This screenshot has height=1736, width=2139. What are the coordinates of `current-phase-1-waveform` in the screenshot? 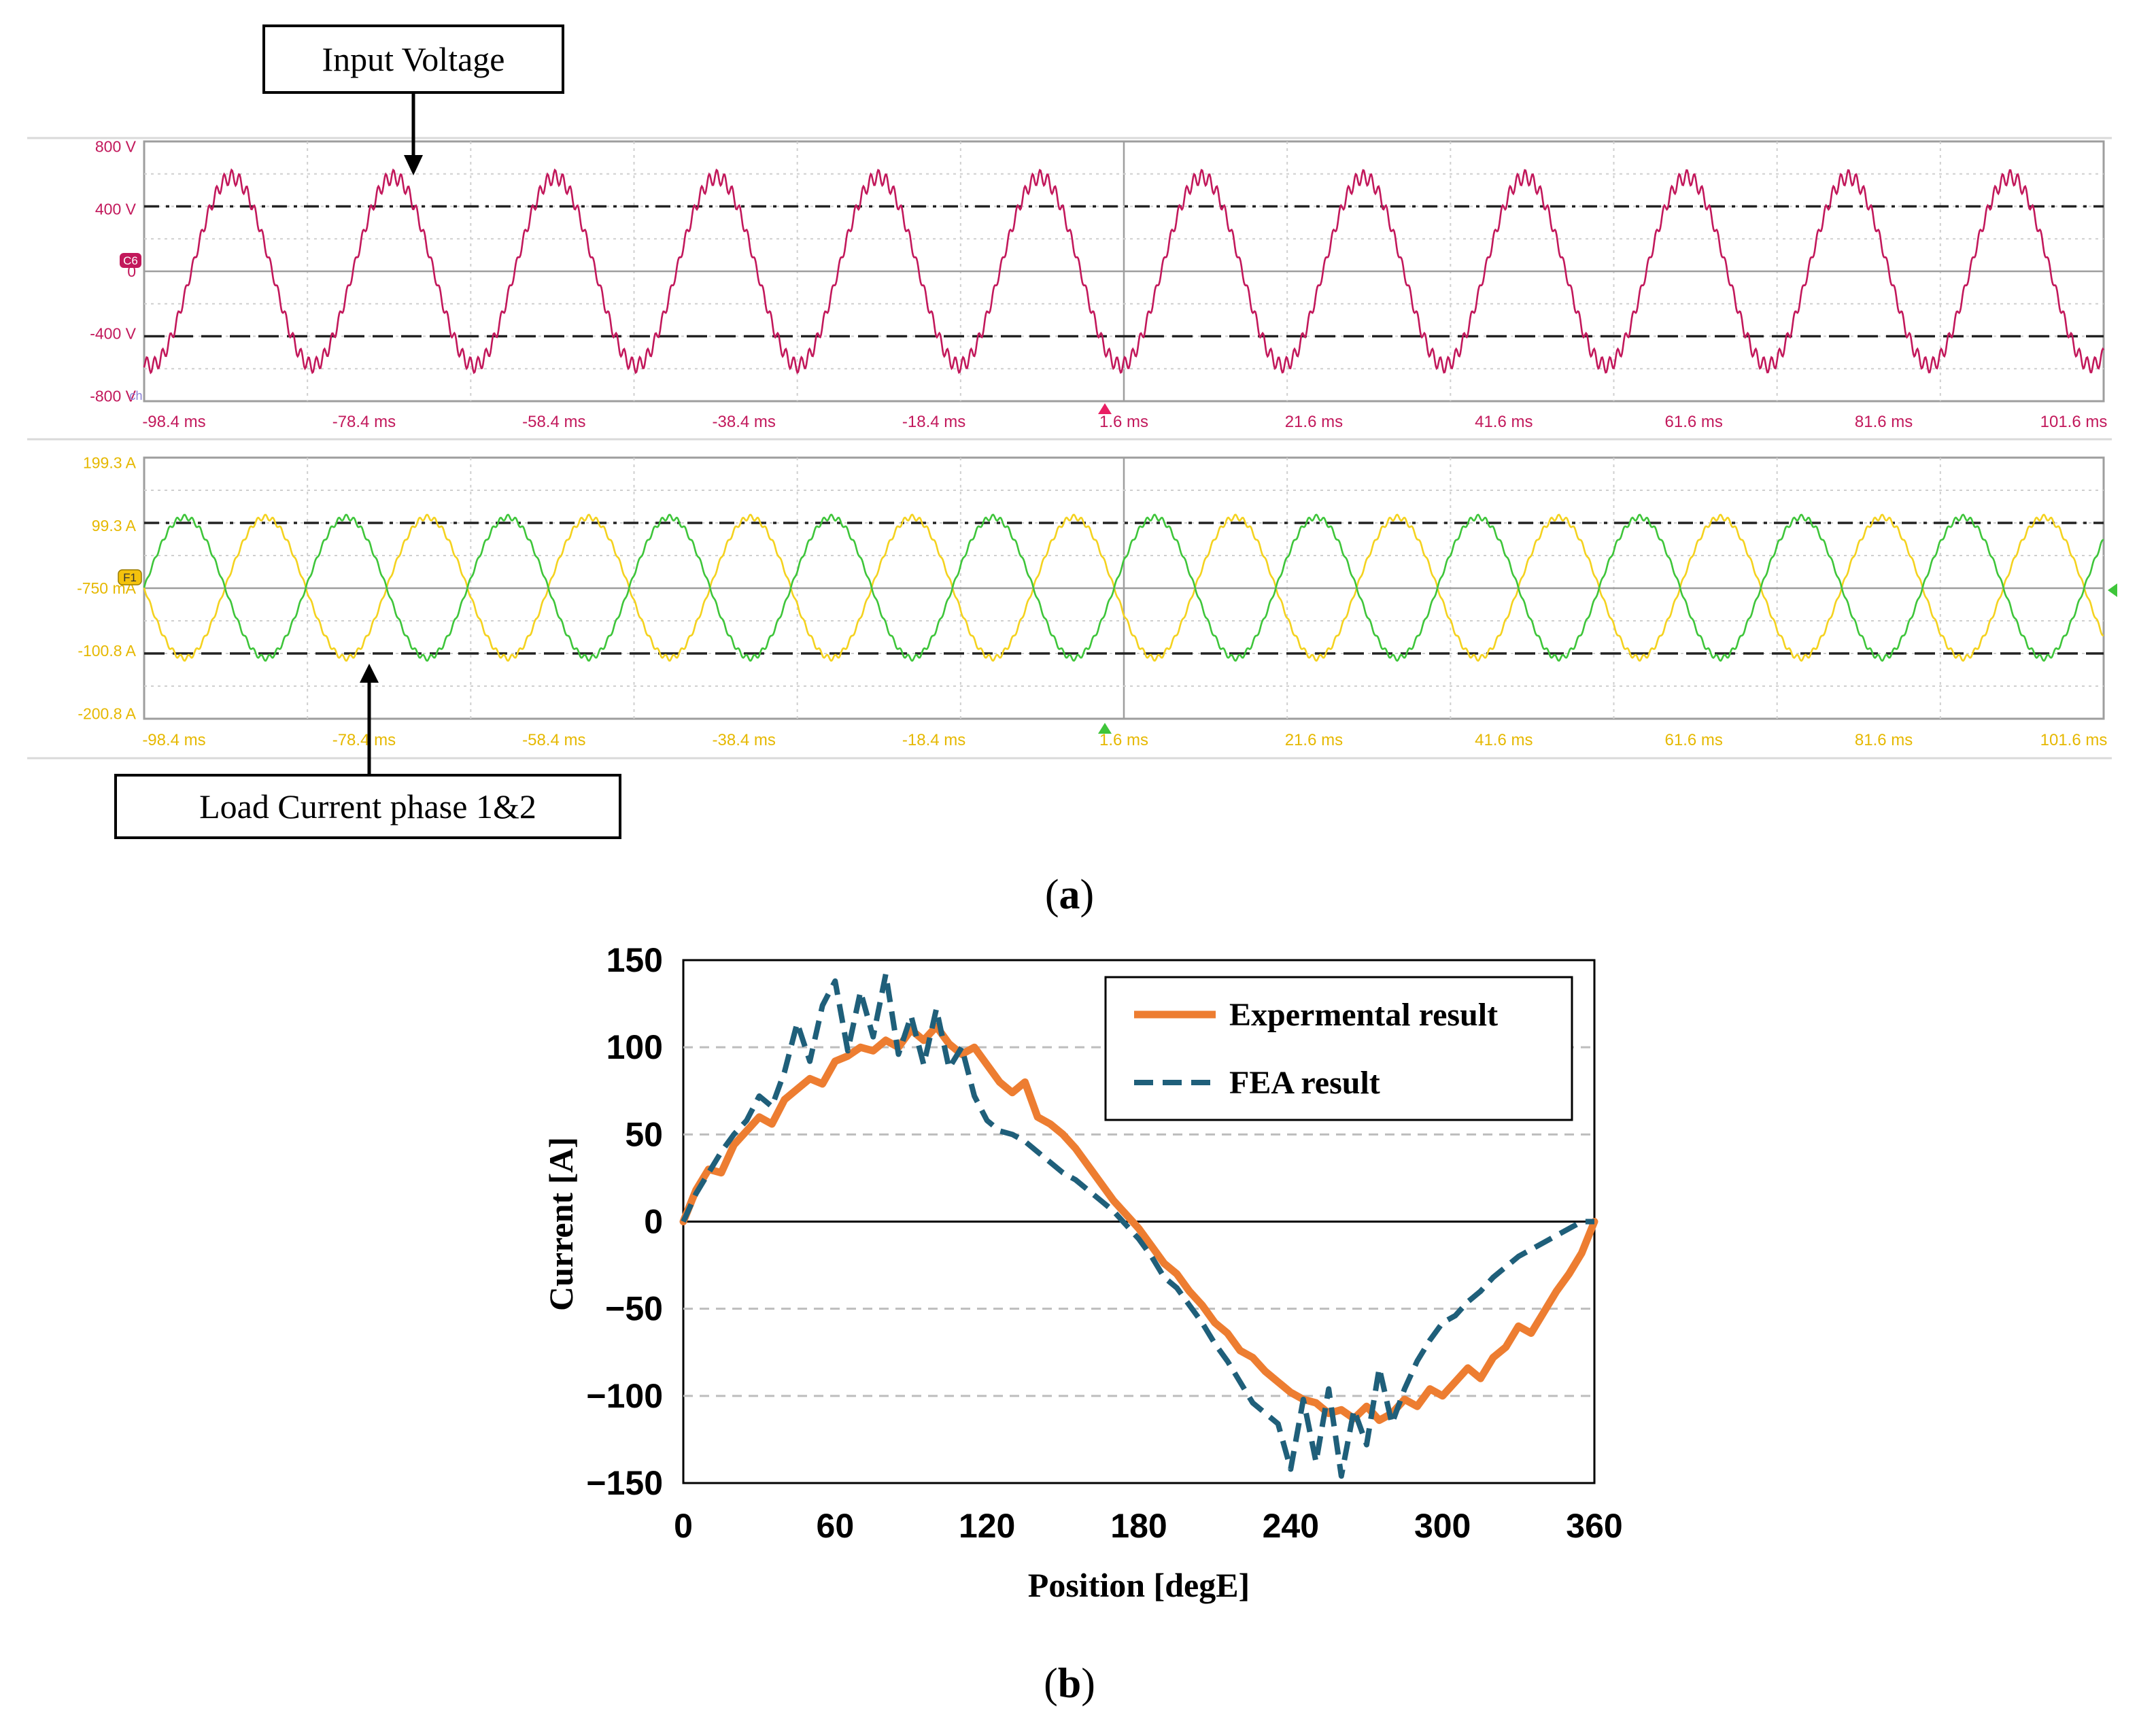 It's located at (1123, 587).